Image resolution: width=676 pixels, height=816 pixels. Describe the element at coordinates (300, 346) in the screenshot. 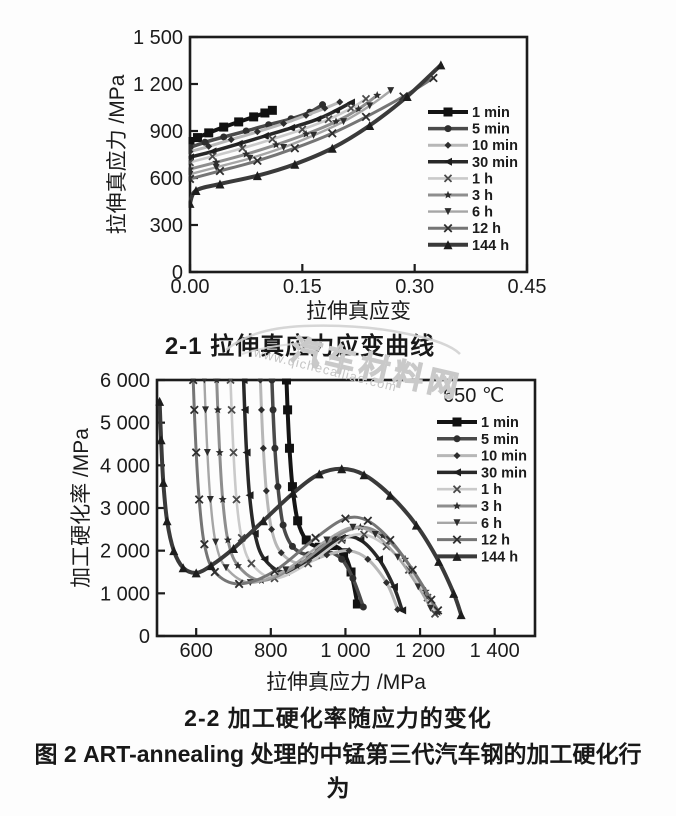

I see `subcaption-2-1: 2-1 拉伸真应力应变曲线` at that location.